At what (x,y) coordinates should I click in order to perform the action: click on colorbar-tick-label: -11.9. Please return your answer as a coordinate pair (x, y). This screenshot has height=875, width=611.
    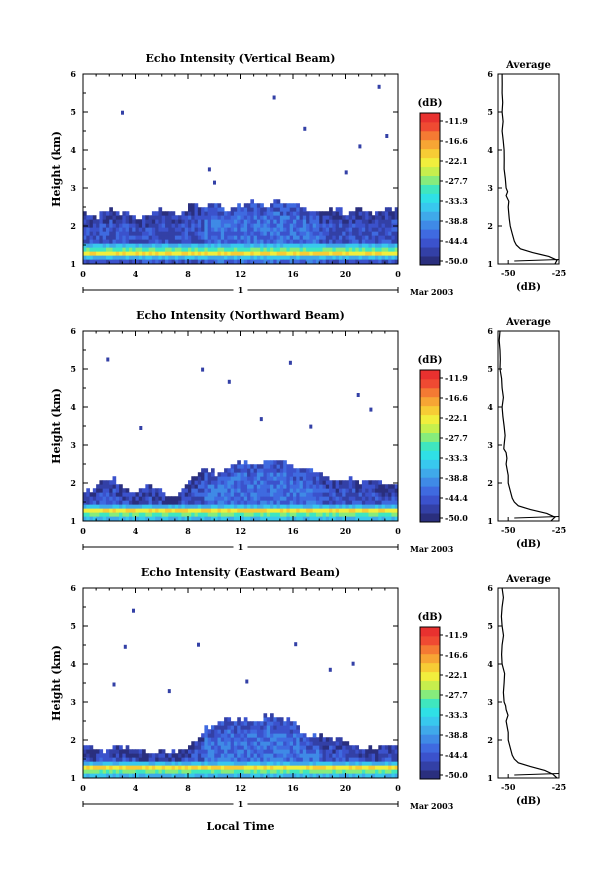
    Looking at the image, I should click on (456, 121).